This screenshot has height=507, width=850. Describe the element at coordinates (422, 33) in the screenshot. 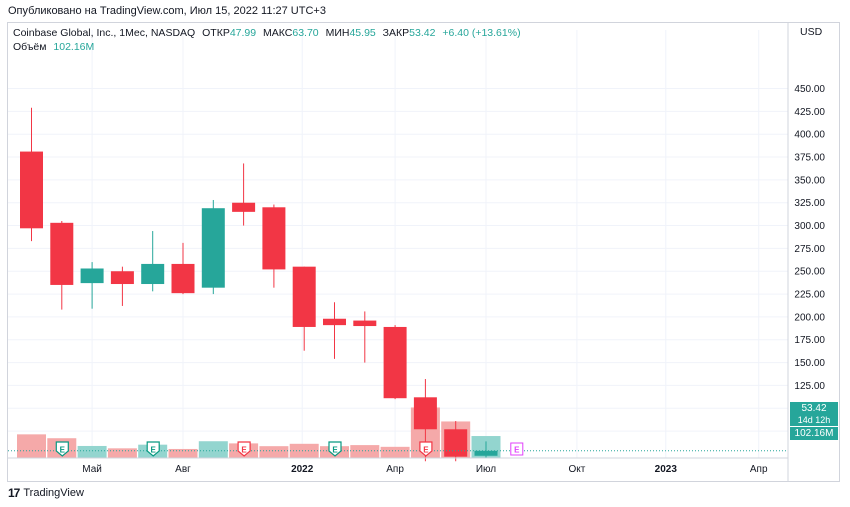

I see `close-value: 53.42` at that location.